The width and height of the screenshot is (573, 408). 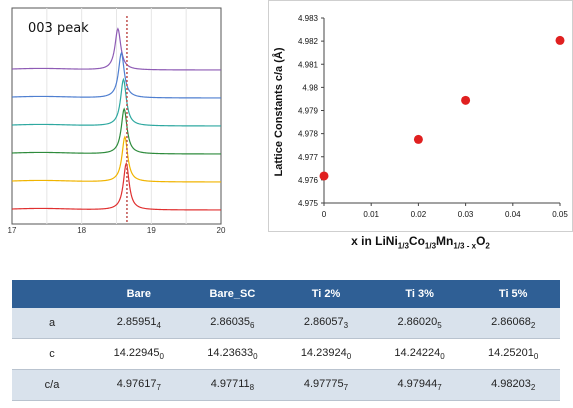 I want to click on xlabel-co: Co, so click(x=416, y=241).